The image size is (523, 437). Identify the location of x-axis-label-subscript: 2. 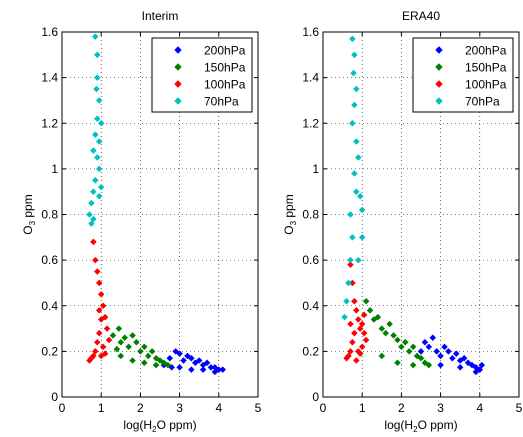
(154, 429).